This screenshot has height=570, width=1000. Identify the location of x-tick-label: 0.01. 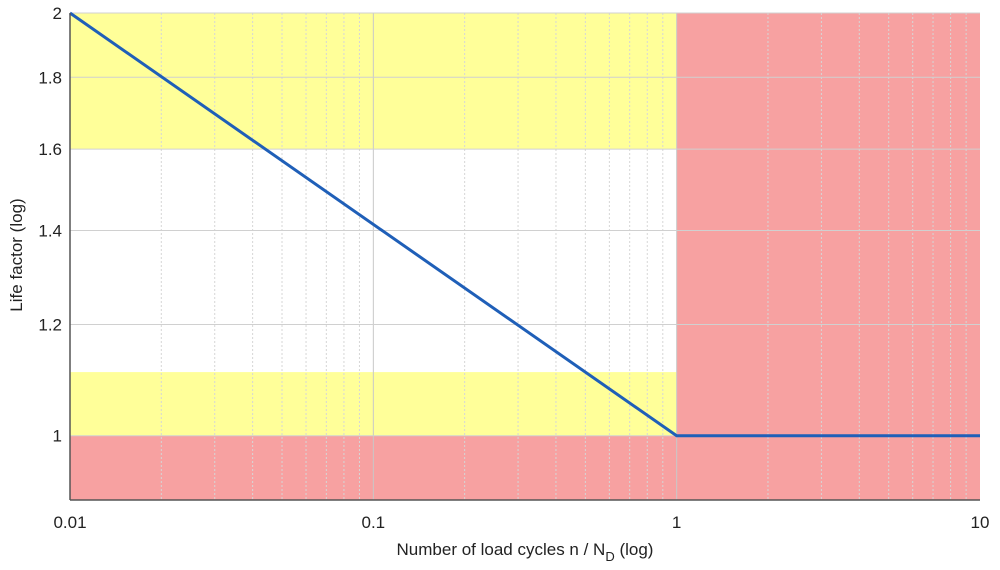
(69, 522).